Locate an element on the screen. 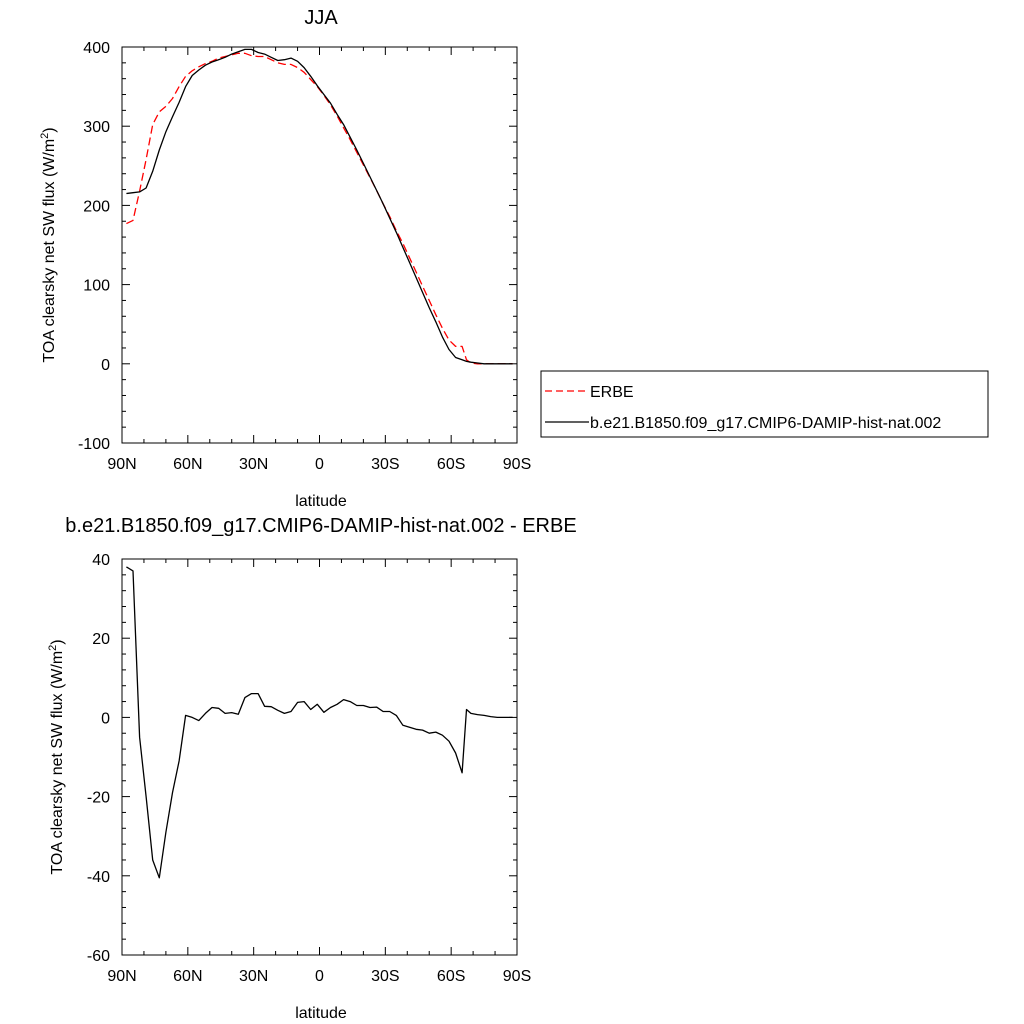 This screenshot has width=1024, height=1024. y-tick-label: 20 is located at coordinates (101, 639).